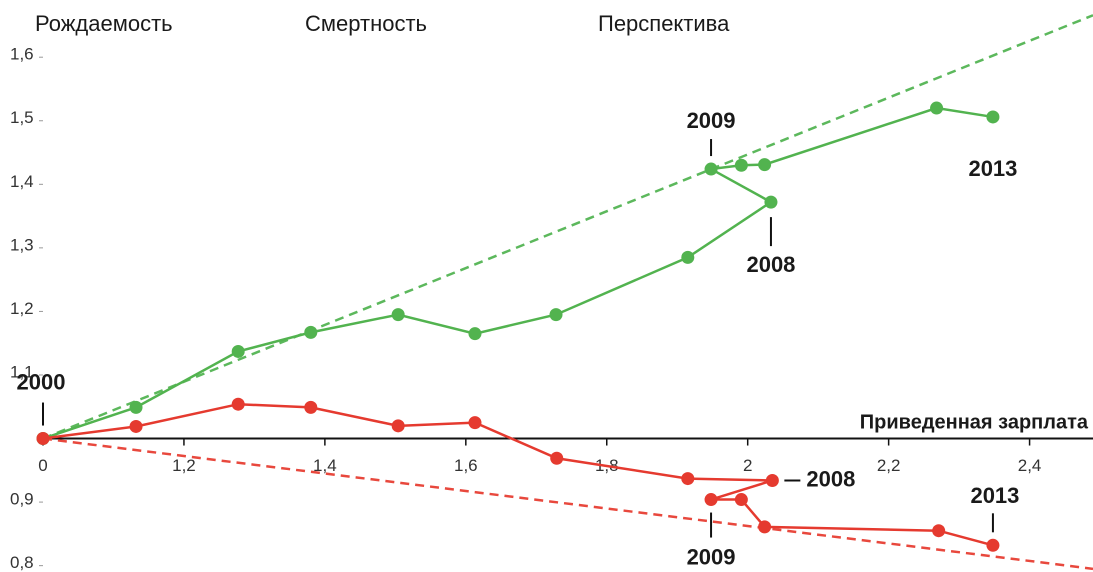 This screenshot has width=1093, height=572. Describe the element at coordinates (22, 244) in the screenshot. I see `y-tick-label: 1,3` at that location.